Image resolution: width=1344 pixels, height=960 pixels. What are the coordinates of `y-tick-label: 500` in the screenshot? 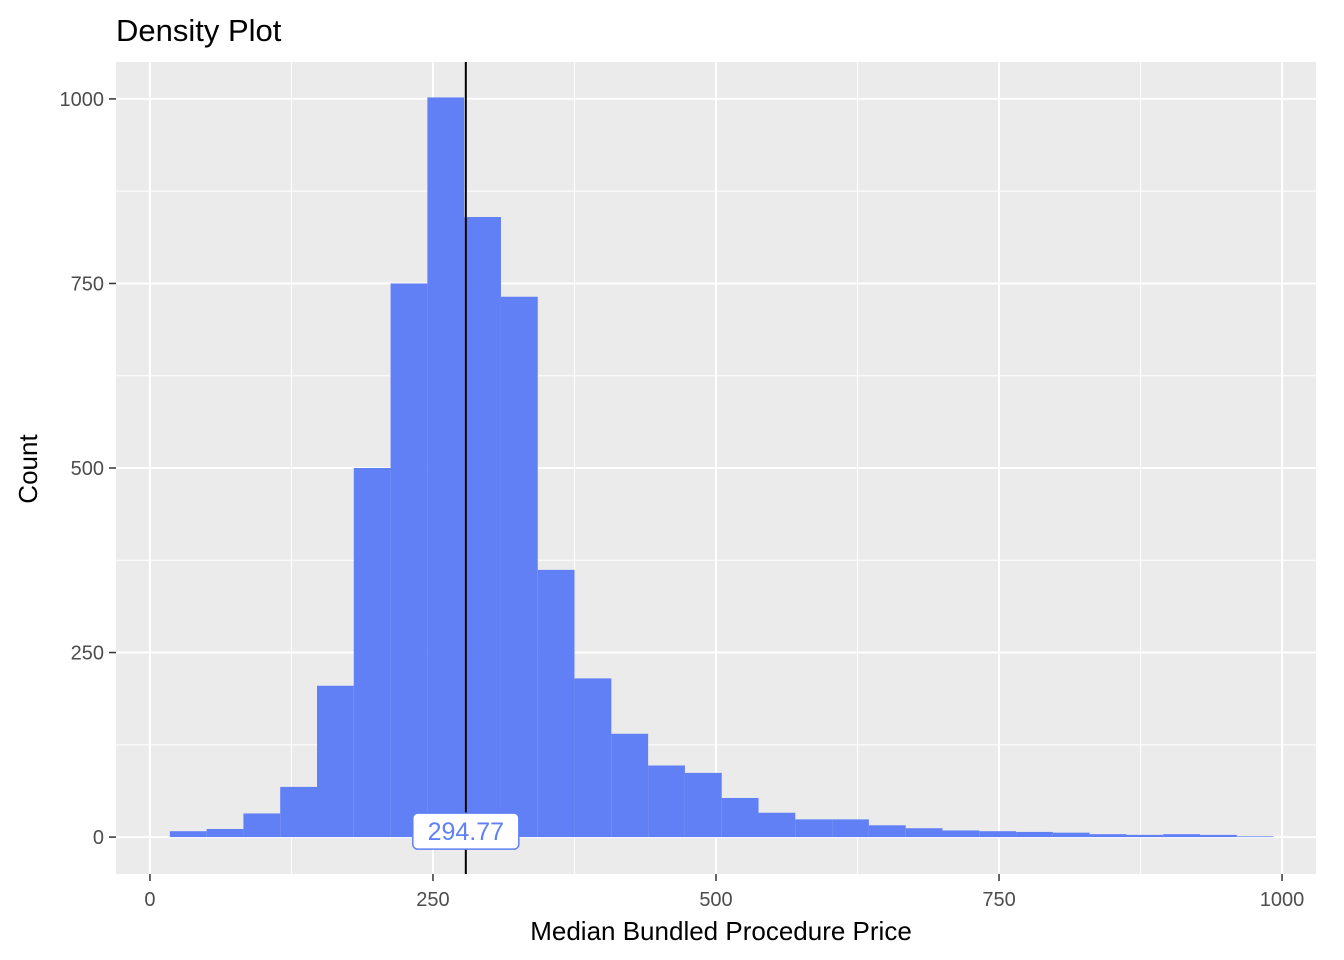 It's located at (87, 469).